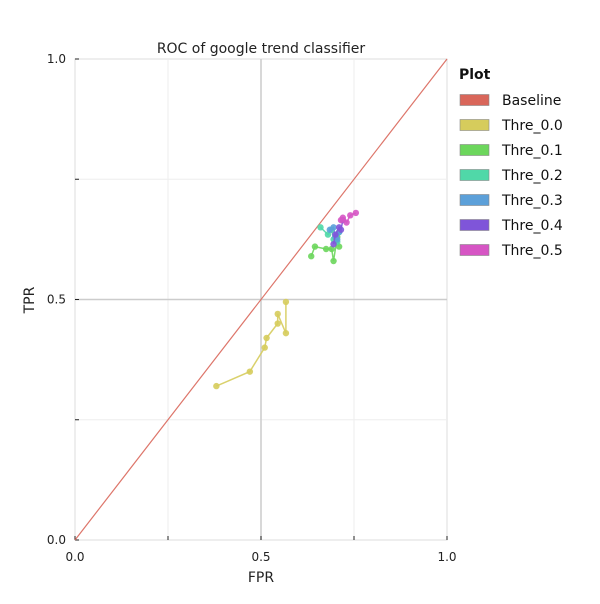 This screenshot has width=600, height=604. I want to click on series-Thre_0.0, so click(251, 344).